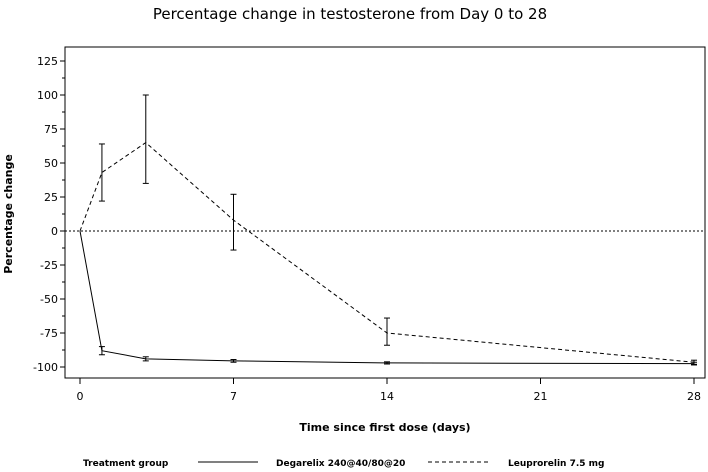  I want to click on y-tick-label: 125, so click(47, 61).